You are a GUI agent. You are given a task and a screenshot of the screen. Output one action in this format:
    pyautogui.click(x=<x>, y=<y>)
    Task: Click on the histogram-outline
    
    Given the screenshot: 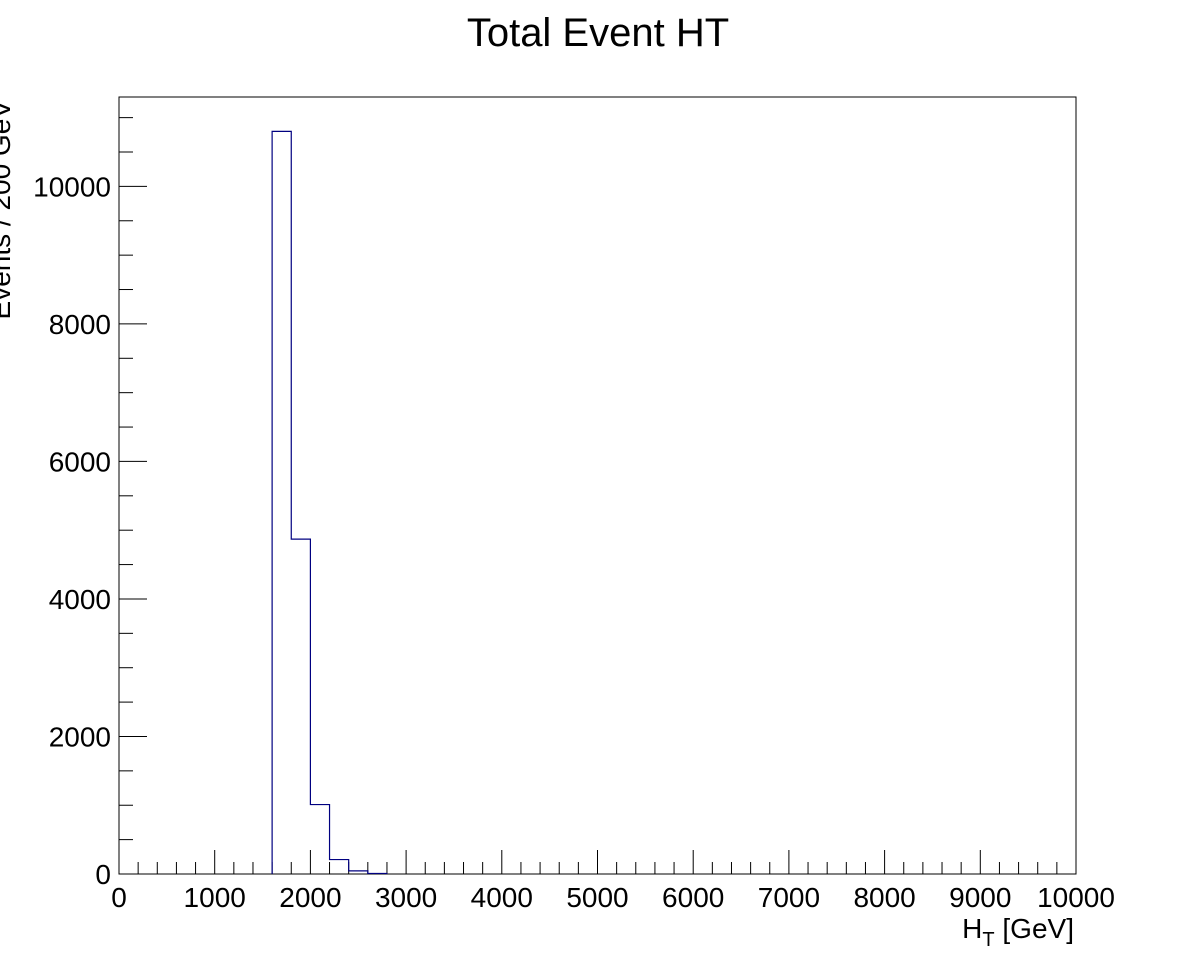 What is the action you would take?
    pyautogui.click(x=329, y=502)
    